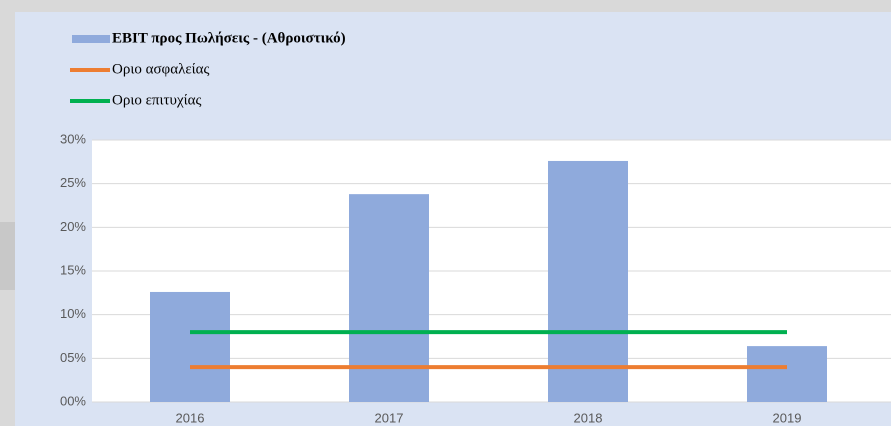  I want to click on x-tick-label: 2016, so click(190, 417).